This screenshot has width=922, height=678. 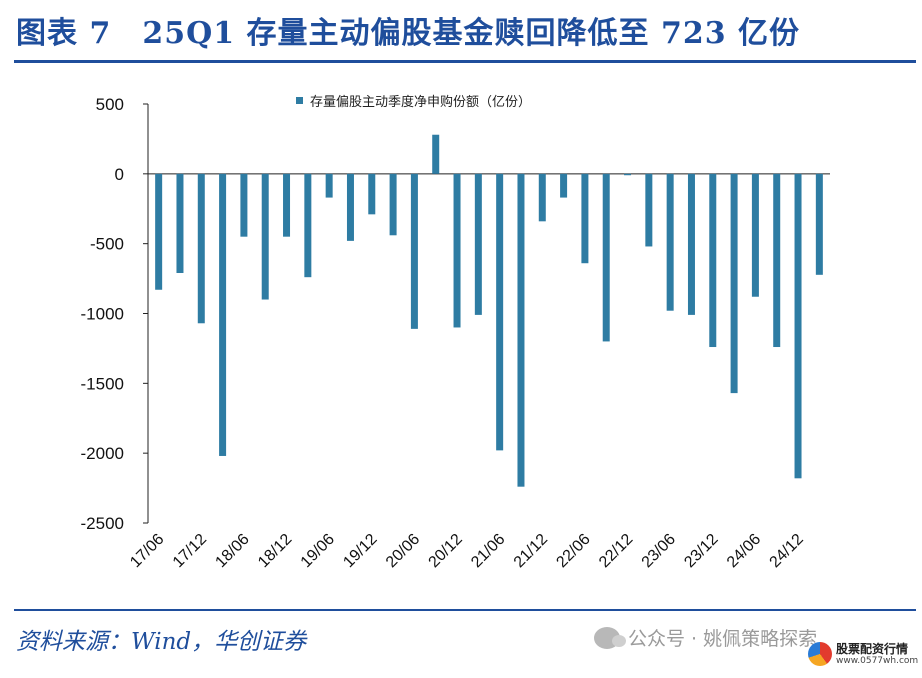 What do you see at coordinates (701, 551) in the screenshot?
I see `x-tick-label: 23/12` at bounding box center [701, 551].